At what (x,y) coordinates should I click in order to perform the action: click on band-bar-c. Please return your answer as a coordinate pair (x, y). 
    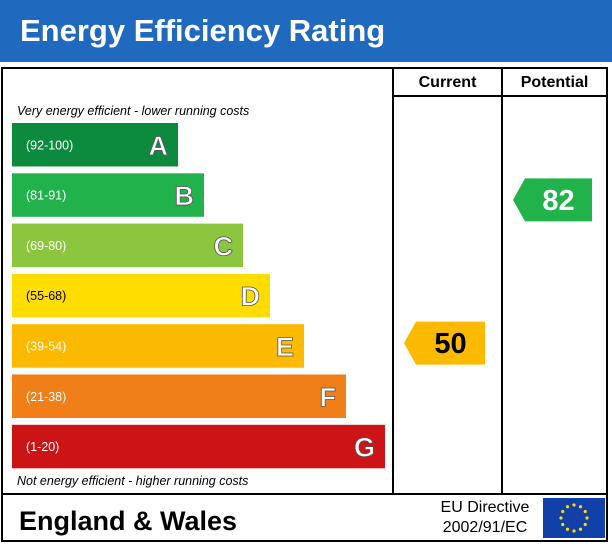
    Looking at the image, I should click on (127, 245).